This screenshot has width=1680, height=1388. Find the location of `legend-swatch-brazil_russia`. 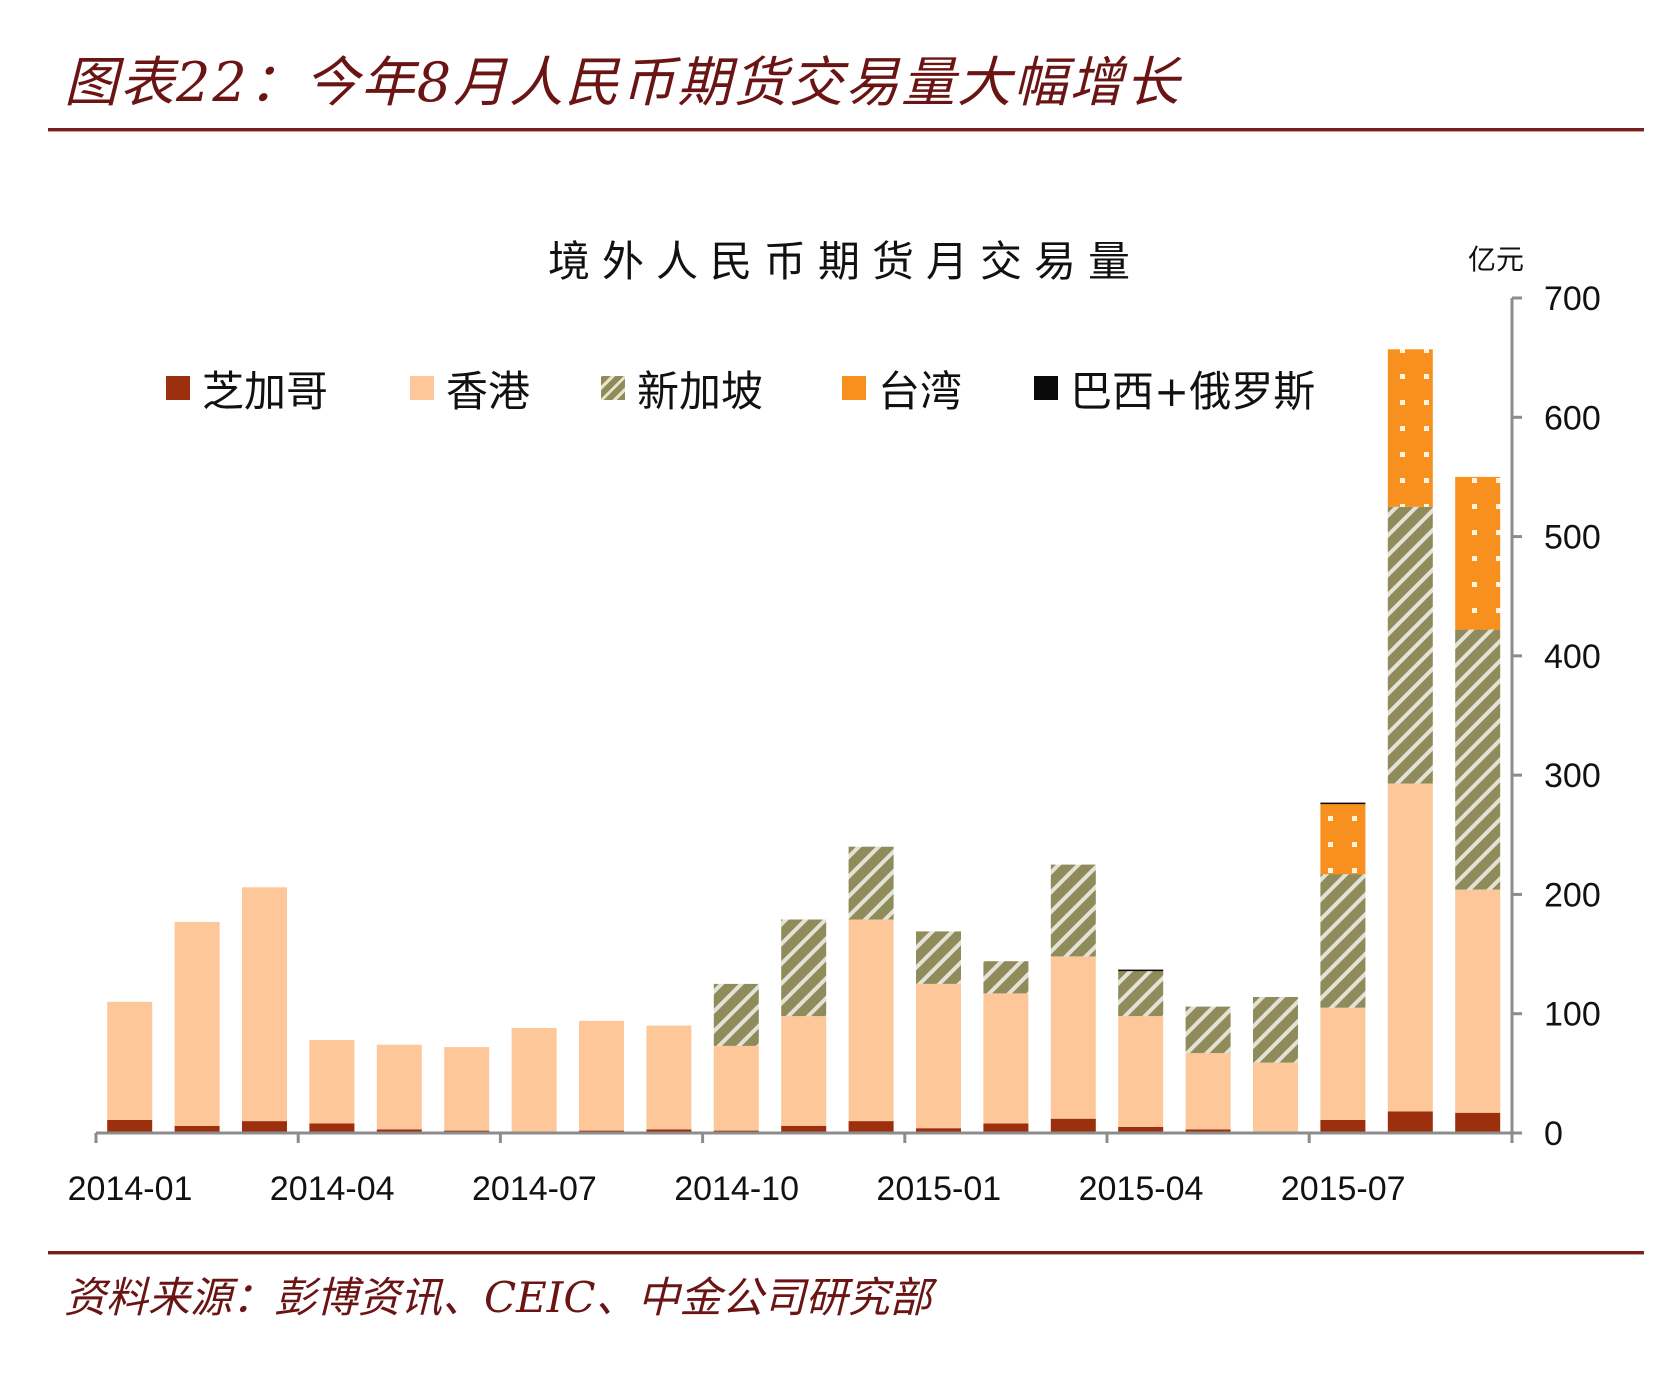

legend-swatch-brazil_russia is located at coordinates (1046, 388).